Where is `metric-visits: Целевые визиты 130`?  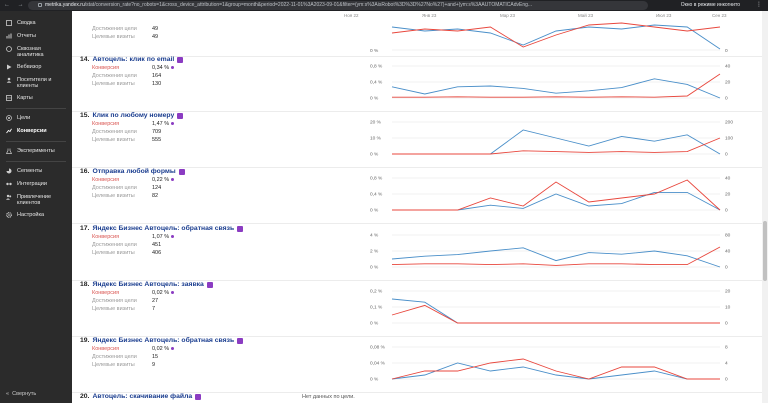
metric-visits: Целевые визиты 130 is located at coordinates (190, 84).